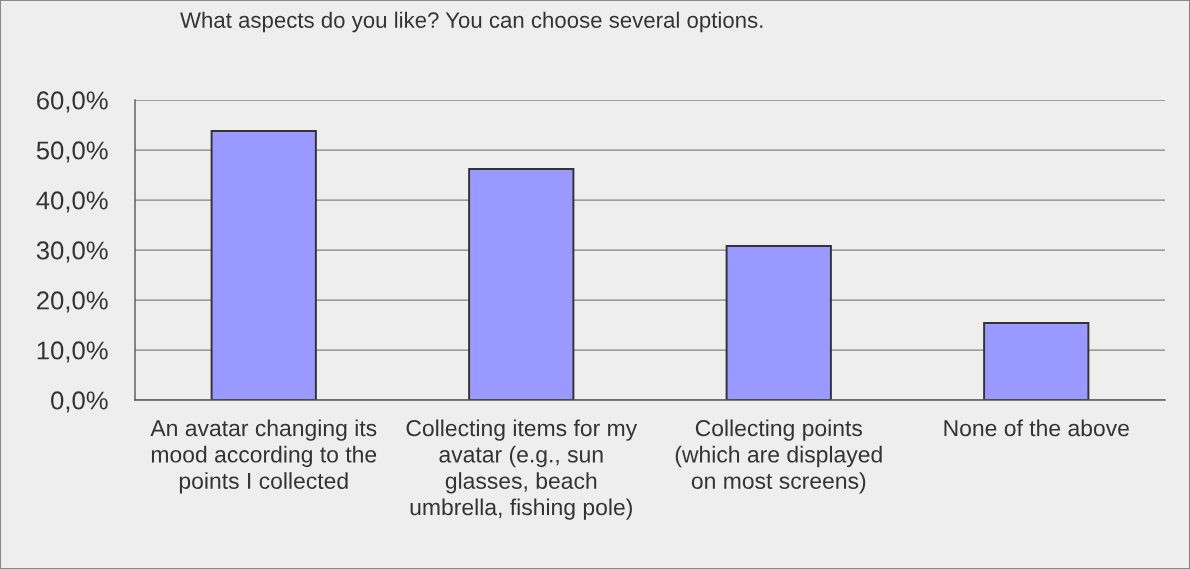  Describe the element at coordinates (72, 152) in the screenshot. I see `y-tick-label: 50,0%` at that location.